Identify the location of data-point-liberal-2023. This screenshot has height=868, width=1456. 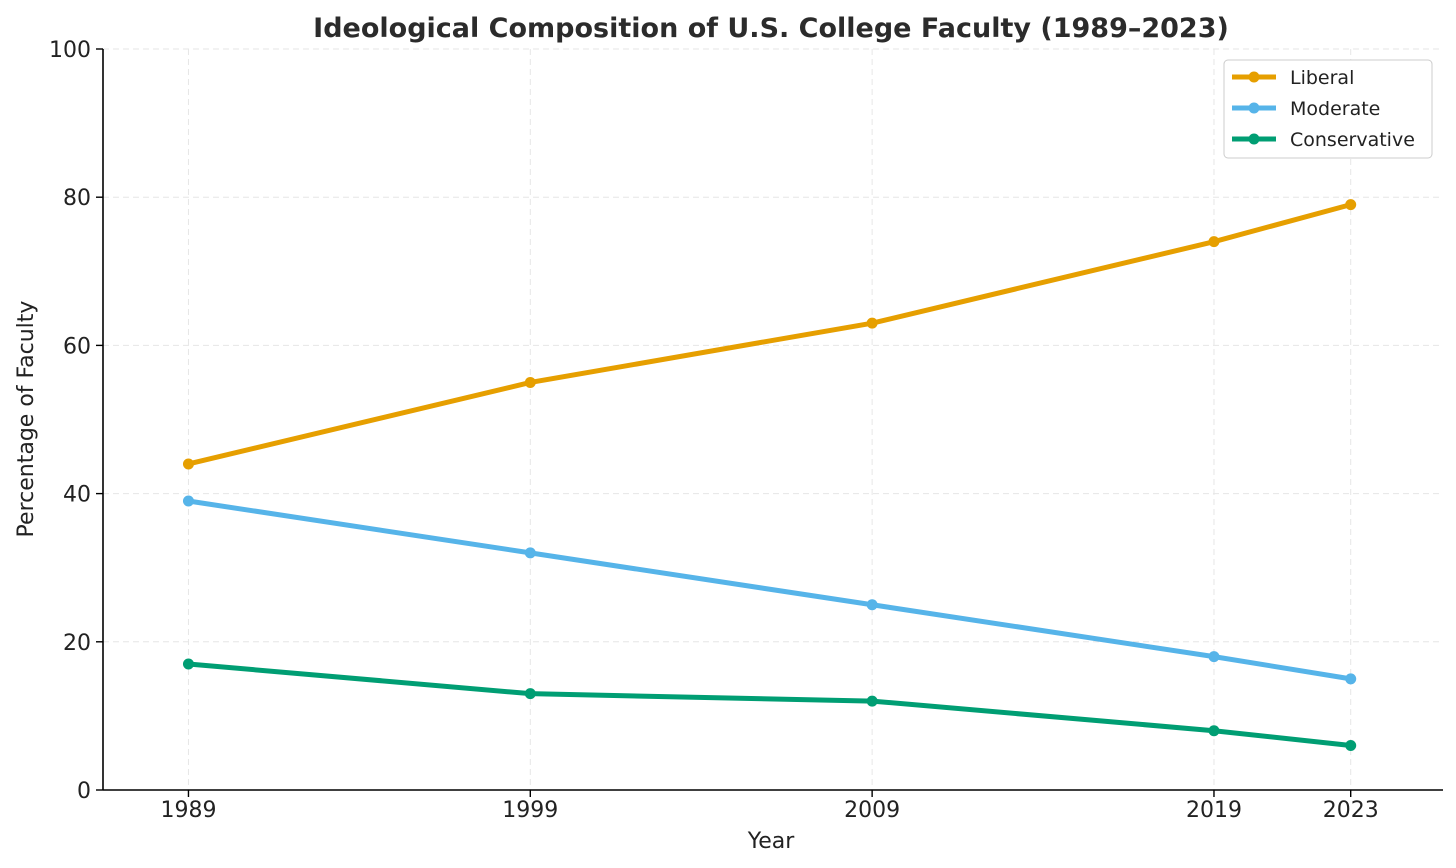
(1351, 205).